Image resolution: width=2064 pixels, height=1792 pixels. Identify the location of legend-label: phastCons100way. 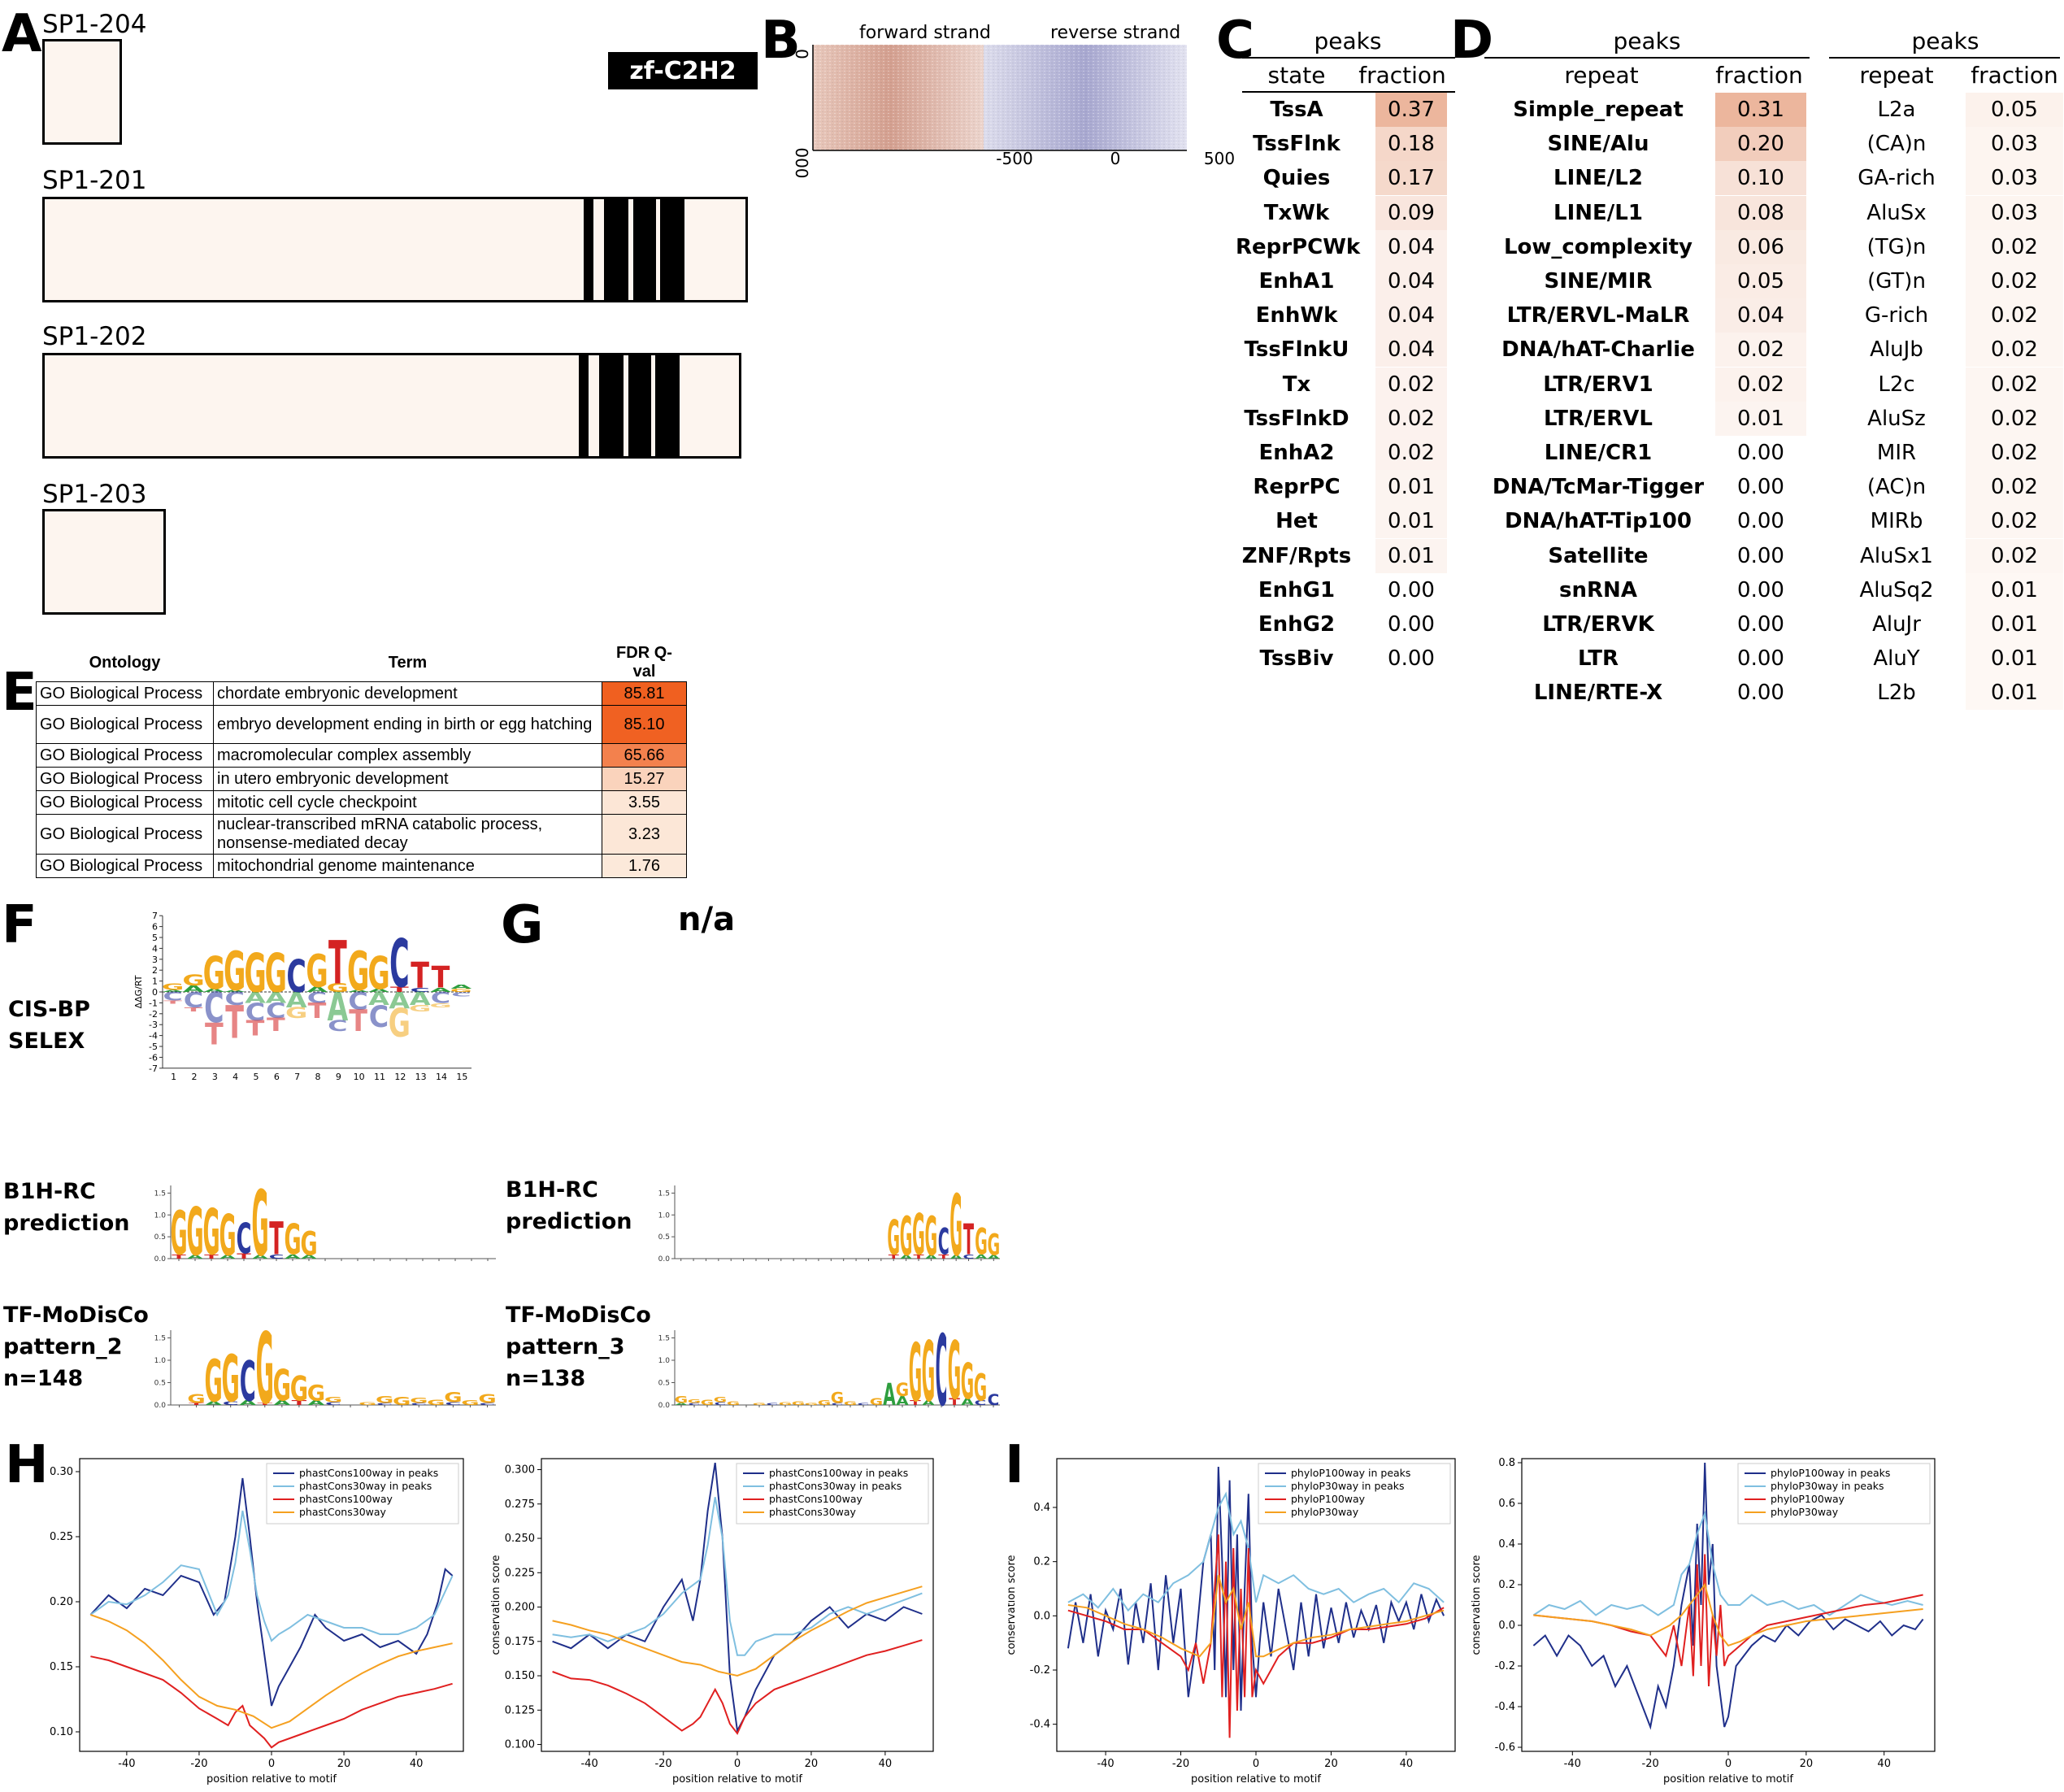
(816, 1499).